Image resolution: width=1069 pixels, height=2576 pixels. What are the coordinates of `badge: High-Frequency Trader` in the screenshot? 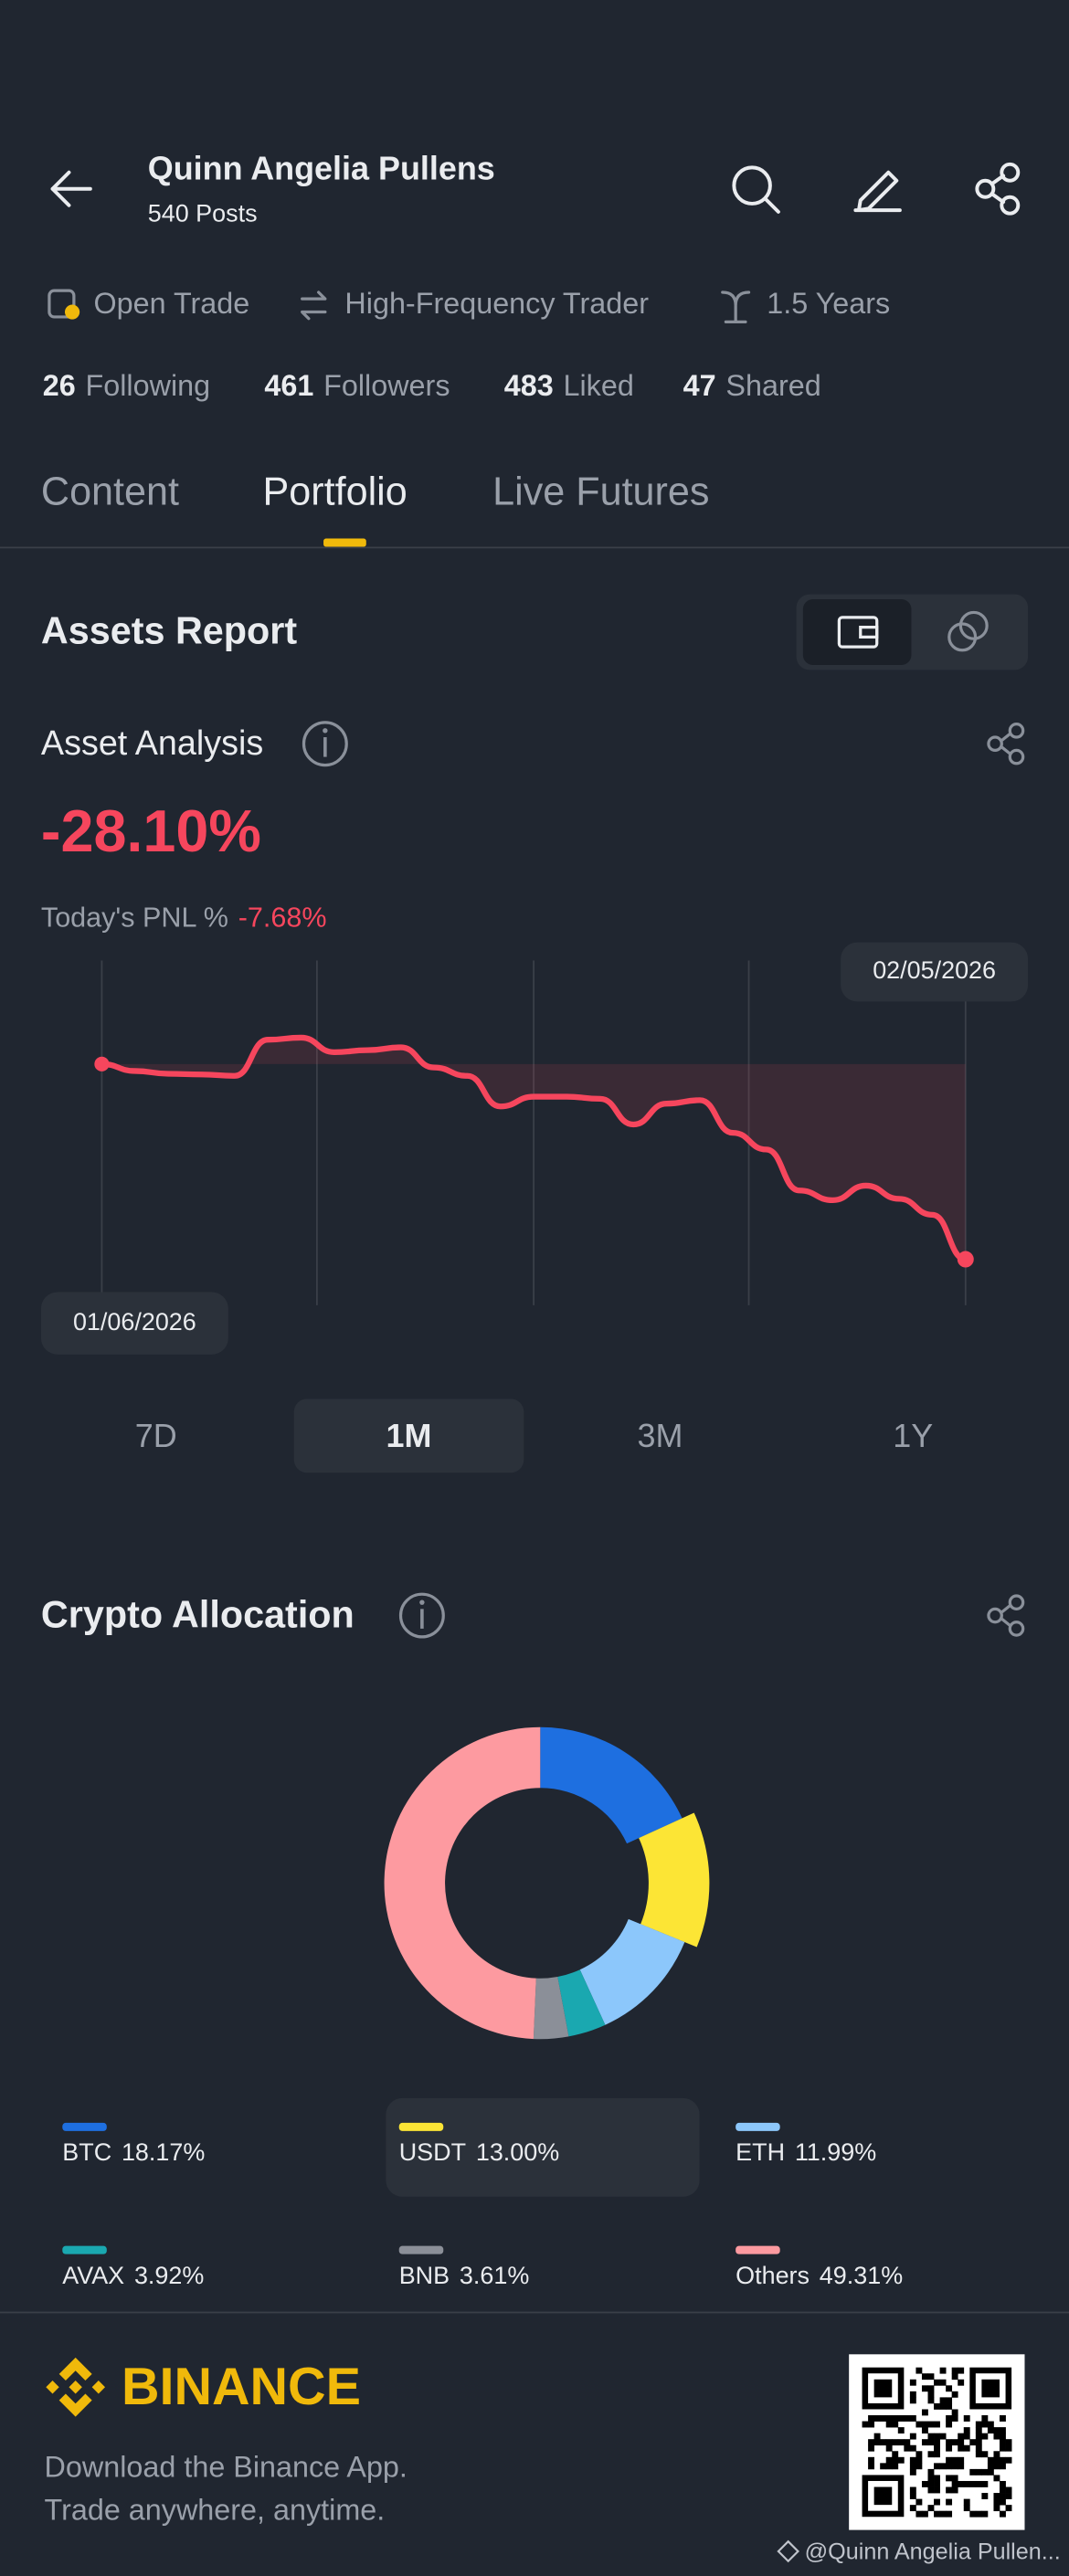 It's located at (496, 303).